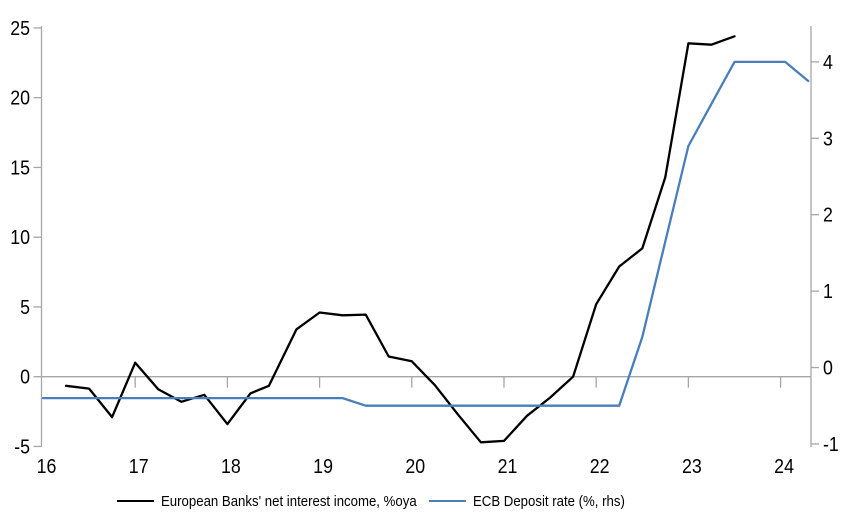  Describe the element at coordinates (25, 308) in the screenshot. I see `svg-text: 5` at that location.